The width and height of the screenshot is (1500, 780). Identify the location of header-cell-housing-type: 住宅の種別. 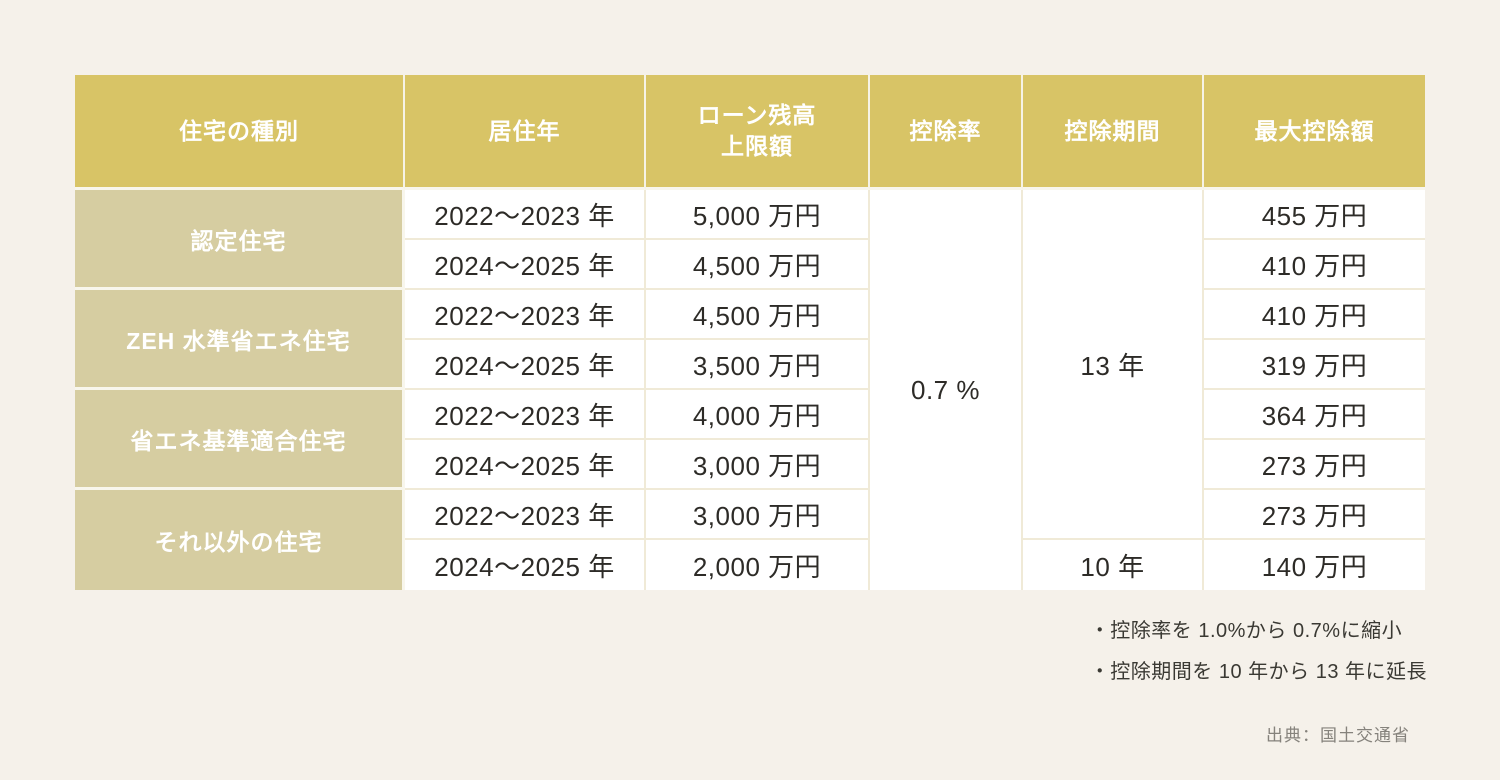
(240, 132).